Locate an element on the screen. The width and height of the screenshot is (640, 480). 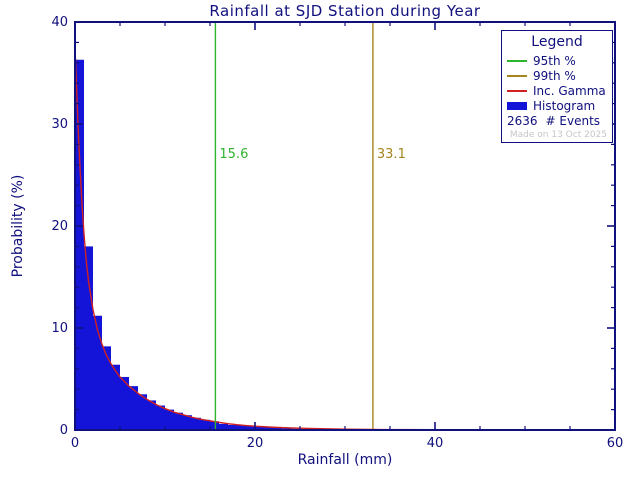
p99-value-label: 33.1 is located at coordinates (391, 154).